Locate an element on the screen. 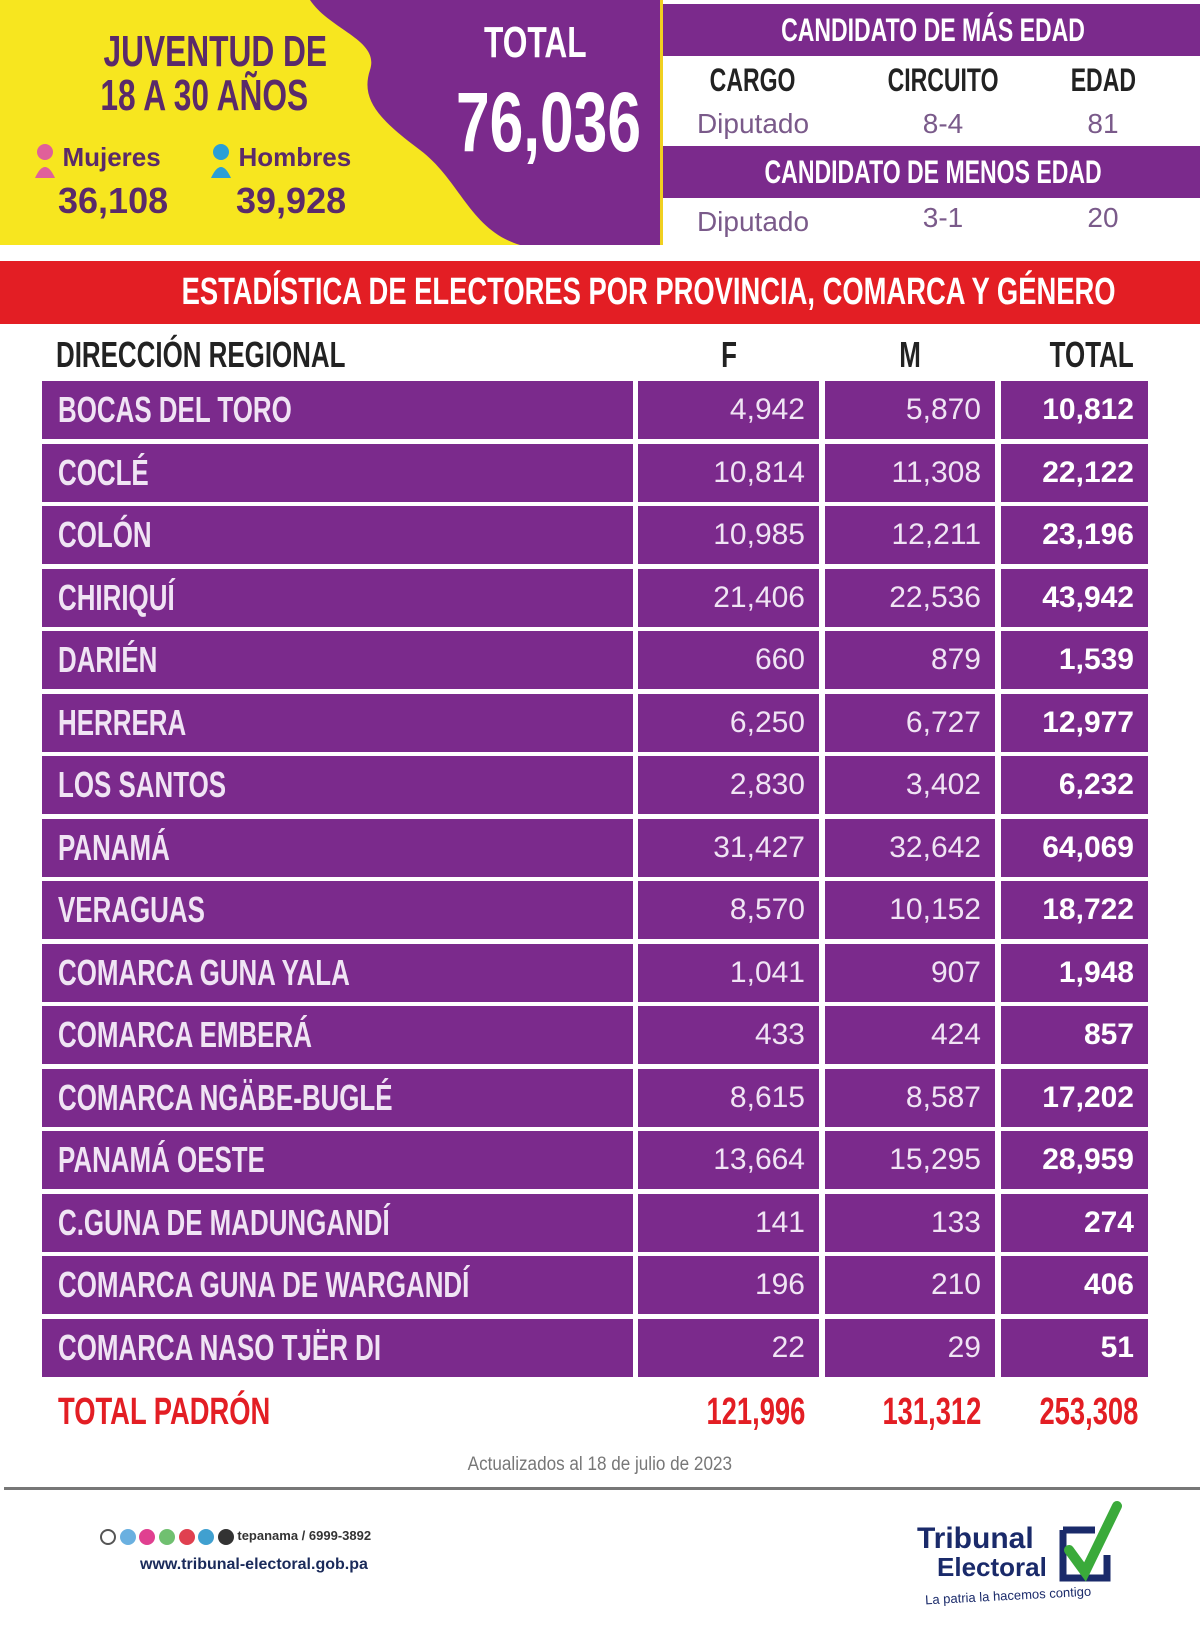 The width and height of the screenshot is (1200, 1649). male-count: 12,211 is located at coordinates (910, 535).